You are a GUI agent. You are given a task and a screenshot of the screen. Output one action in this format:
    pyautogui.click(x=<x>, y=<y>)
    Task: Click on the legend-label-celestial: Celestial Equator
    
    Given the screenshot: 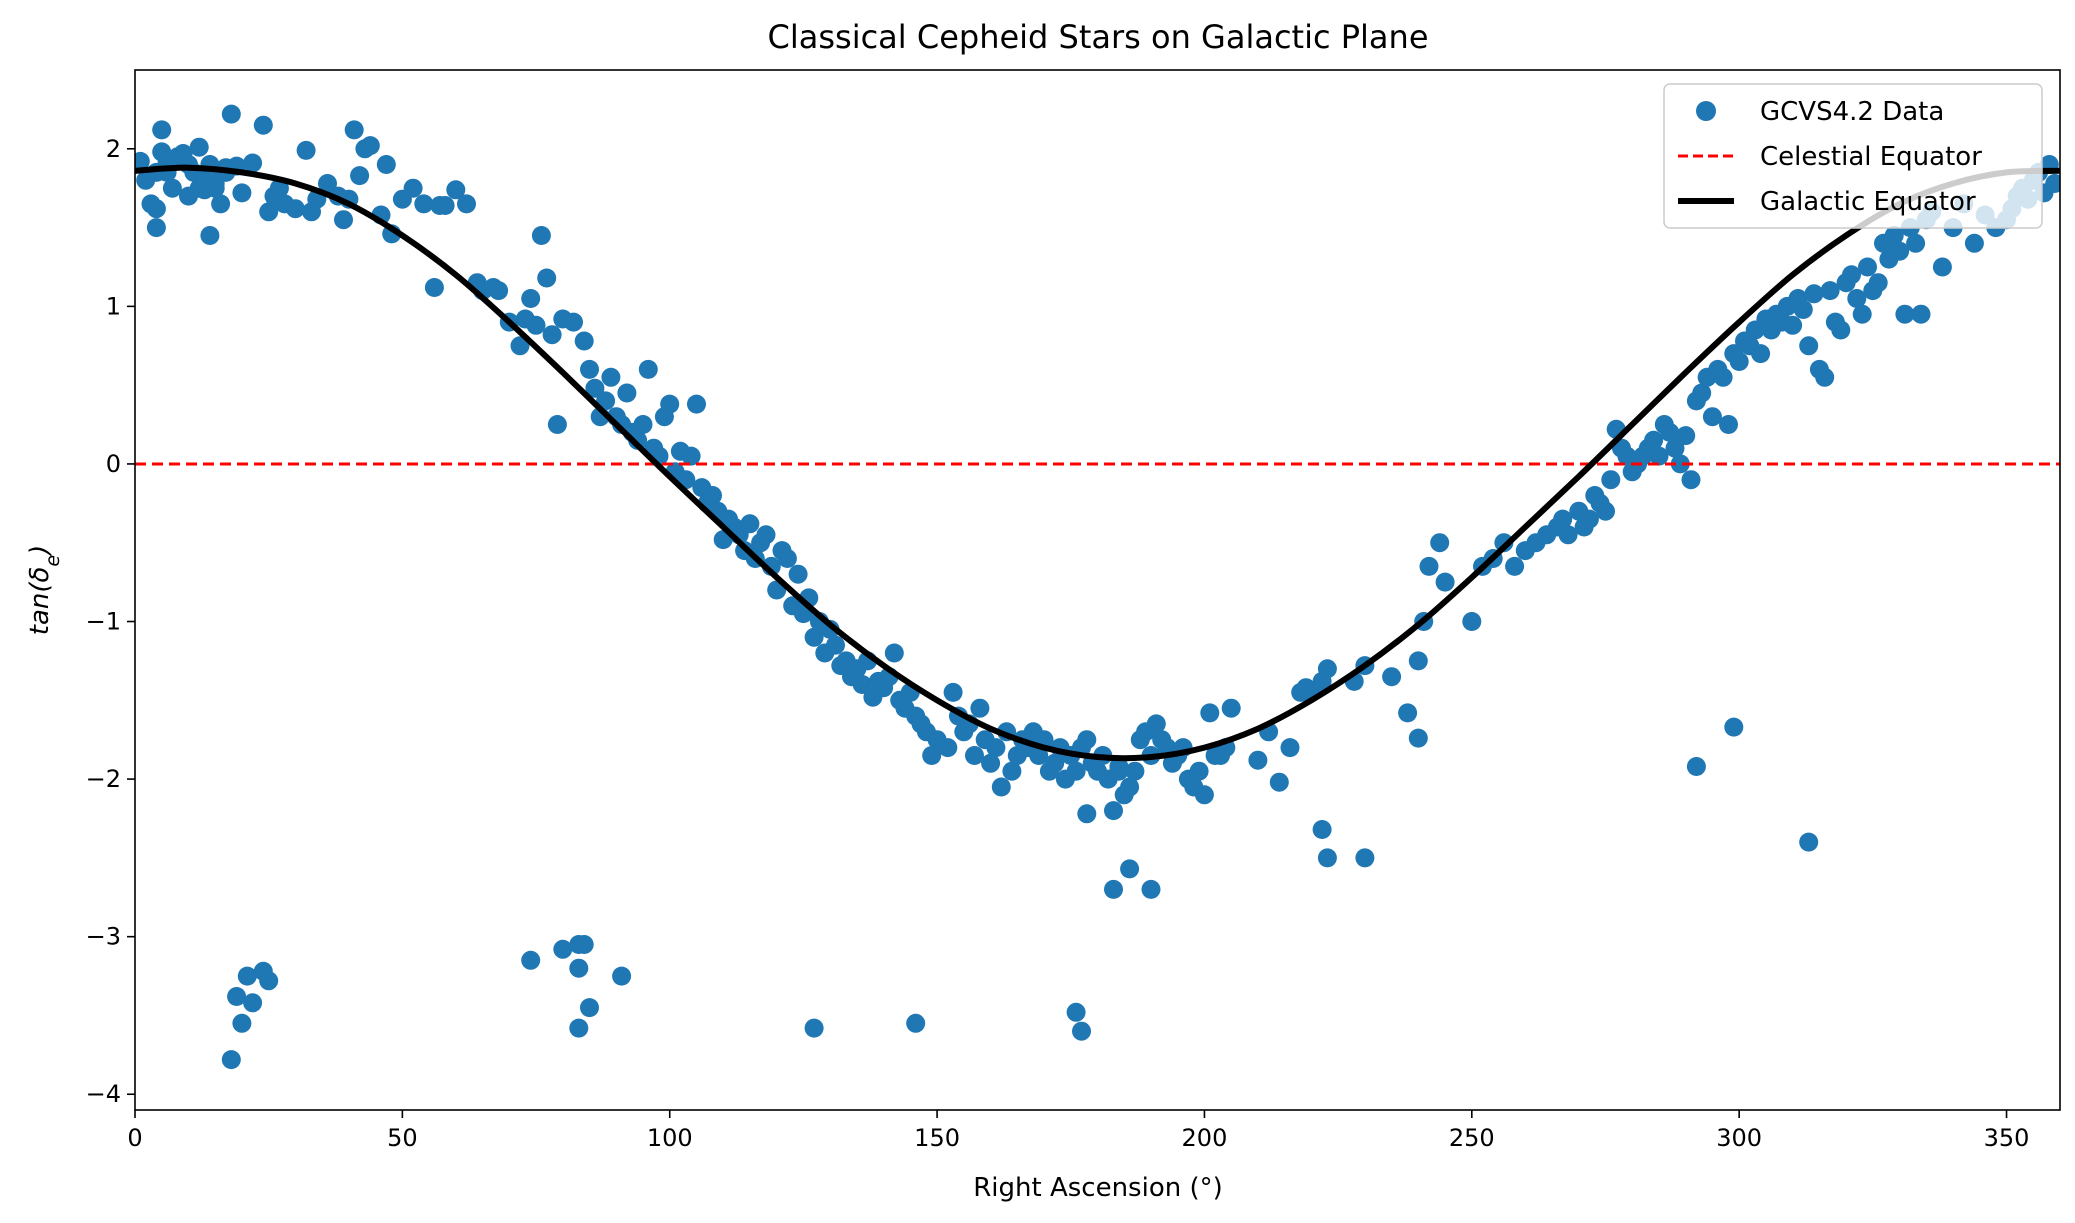 What is the action you would take?
    pyautogui.click(x=1871, y=157)
    